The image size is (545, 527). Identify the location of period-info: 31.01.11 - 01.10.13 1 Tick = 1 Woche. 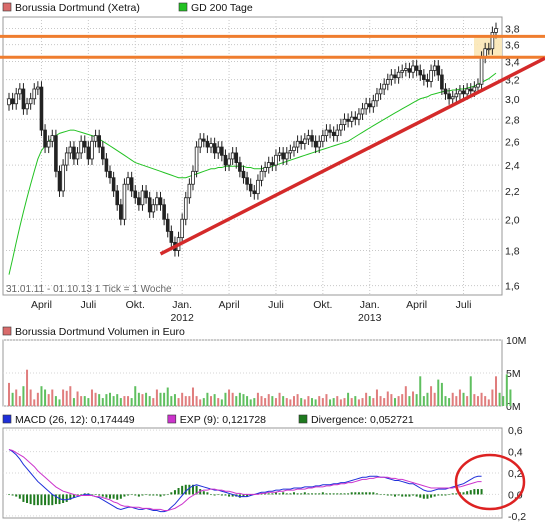
(89, 289).